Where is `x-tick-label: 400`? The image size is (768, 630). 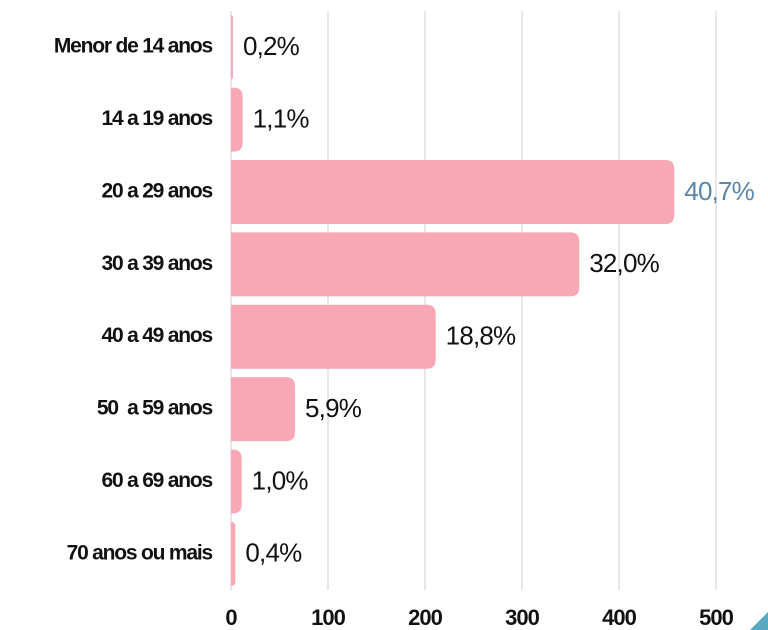 x-tick-label: 400 is located at coordinates (619, 617).